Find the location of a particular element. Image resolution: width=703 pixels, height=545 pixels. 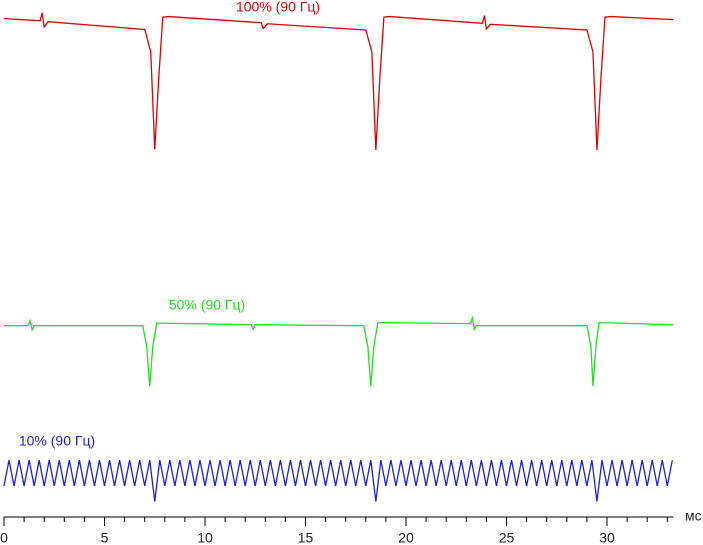

x-tick-label: 0 is located at coordinates (4, 537).